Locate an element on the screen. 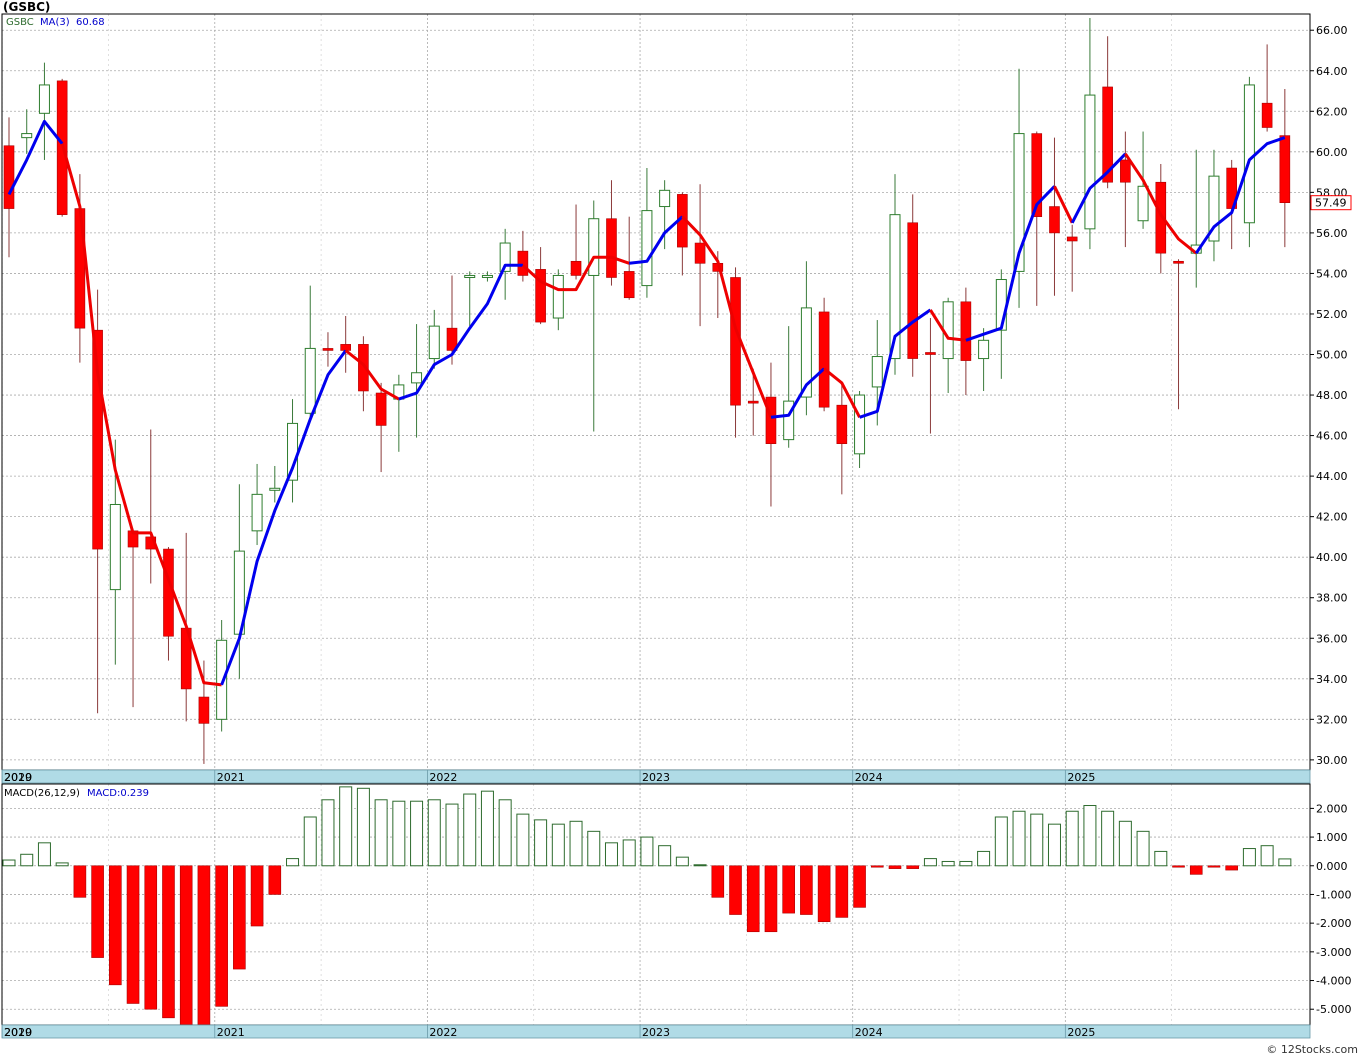 The height and width of the screenshot is (1056, 1360). year-label: 2024 is located at coordinates (869, 1032).